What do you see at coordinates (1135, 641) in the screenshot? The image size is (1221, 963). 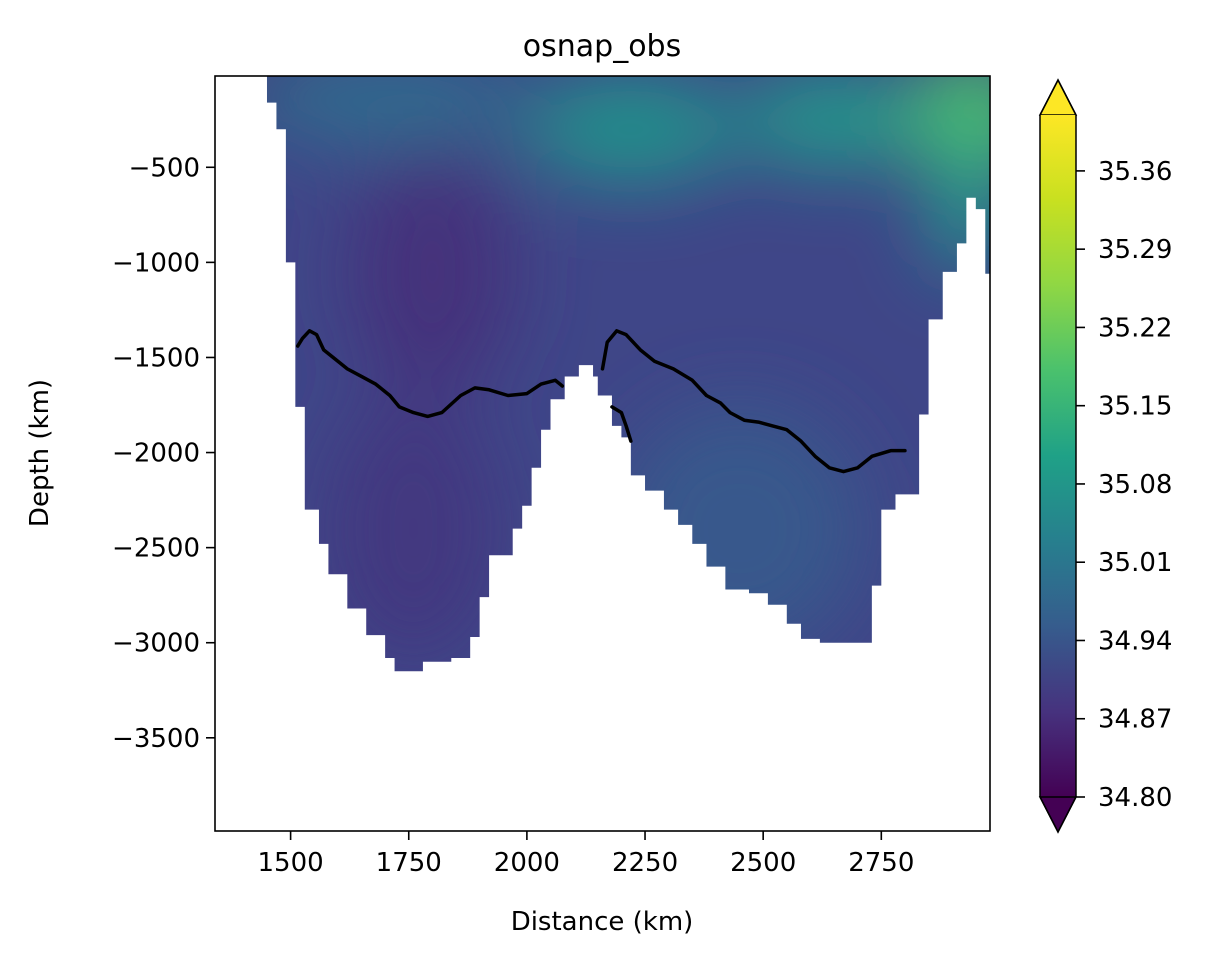 I see `colorbar-tick-label: 34.94` at bounding box center [1135, 641].